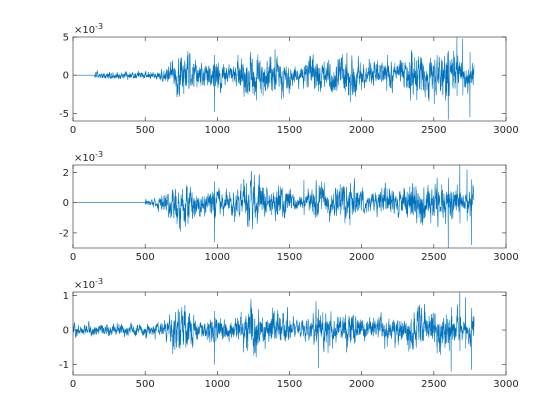 Image resolution: width=560 pixels, height=420 pixels. I want to click on y-tick-label: 5, so click(66, 38).